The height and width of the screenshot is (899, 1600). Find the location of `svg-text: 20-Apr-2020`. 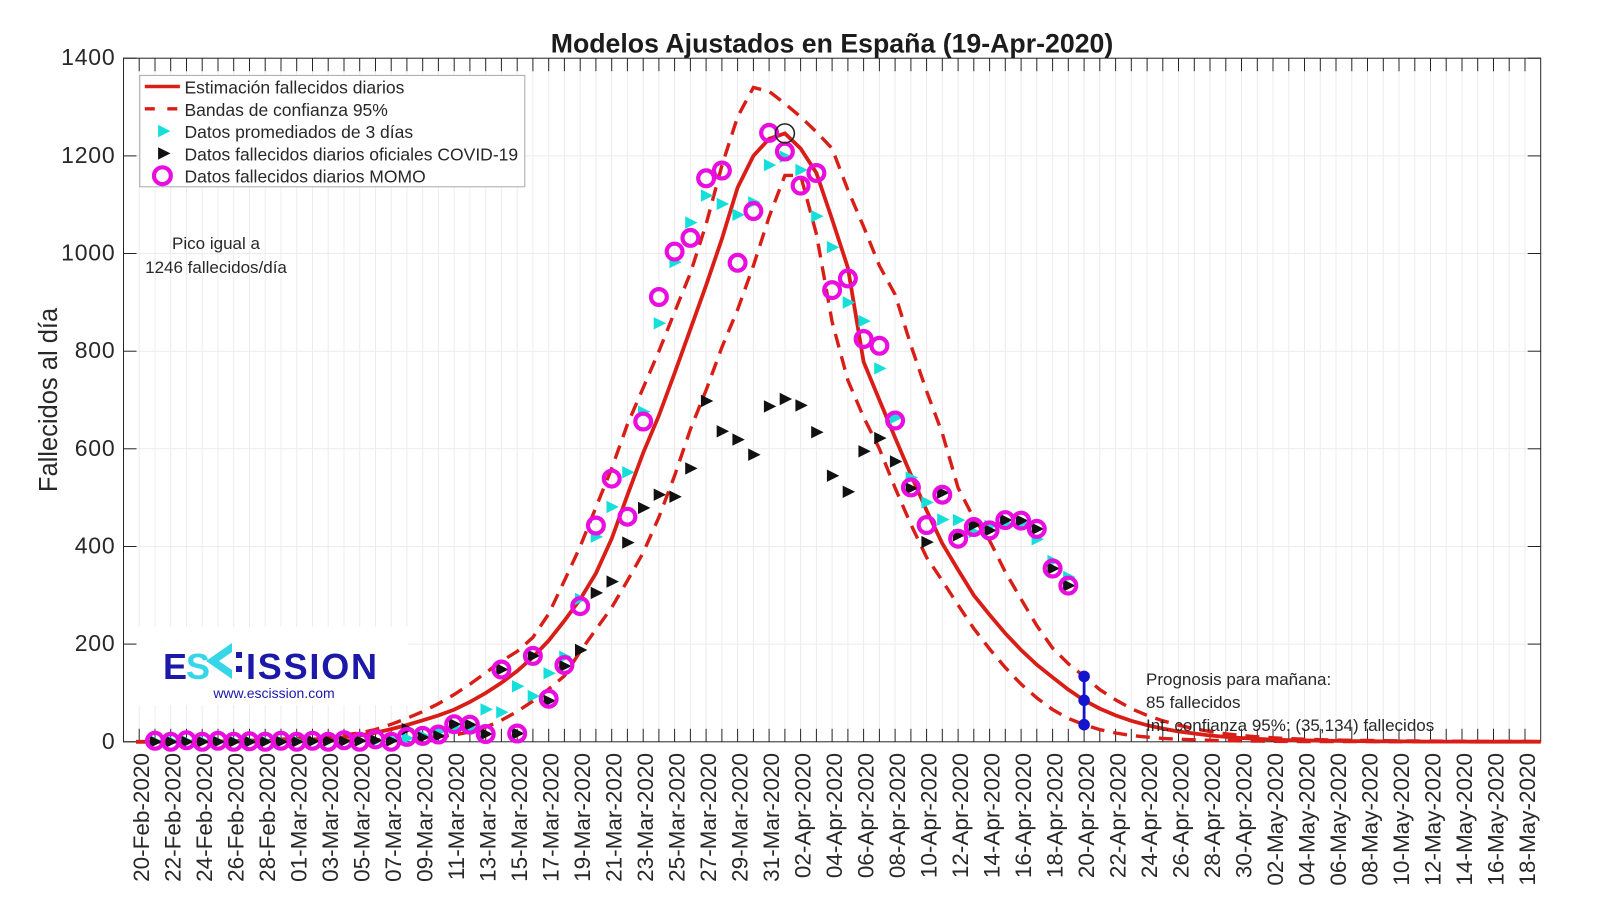

svg-text: 20-Apr-2020 is located at coordinates (1086, 815).